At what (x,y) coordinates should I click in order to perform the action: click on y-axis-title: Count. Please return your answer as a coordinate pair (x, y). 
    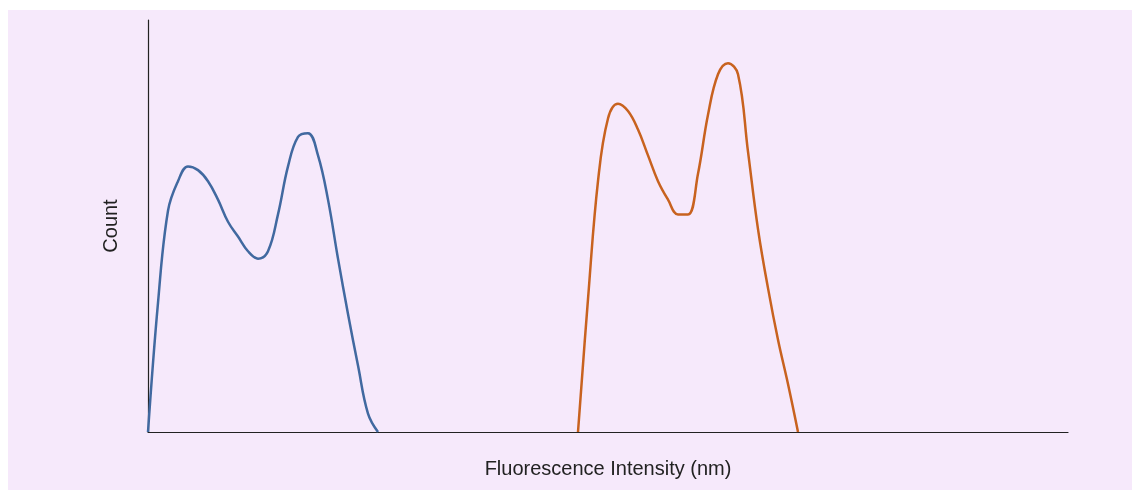
    Looking at the image, I should click on (110, 225).